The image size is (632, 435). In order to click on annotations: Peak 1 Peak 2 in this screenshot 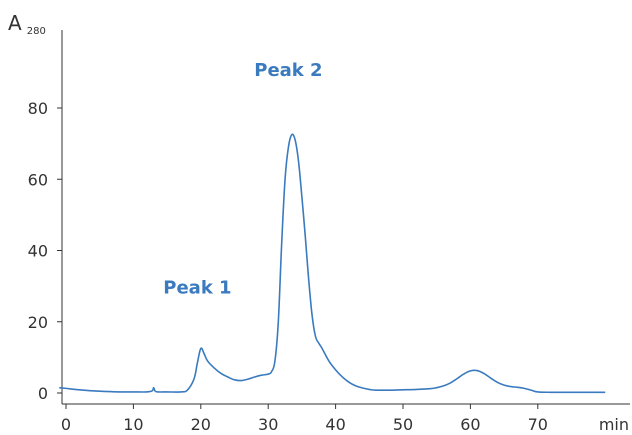, I will do `click(242, 179)`.